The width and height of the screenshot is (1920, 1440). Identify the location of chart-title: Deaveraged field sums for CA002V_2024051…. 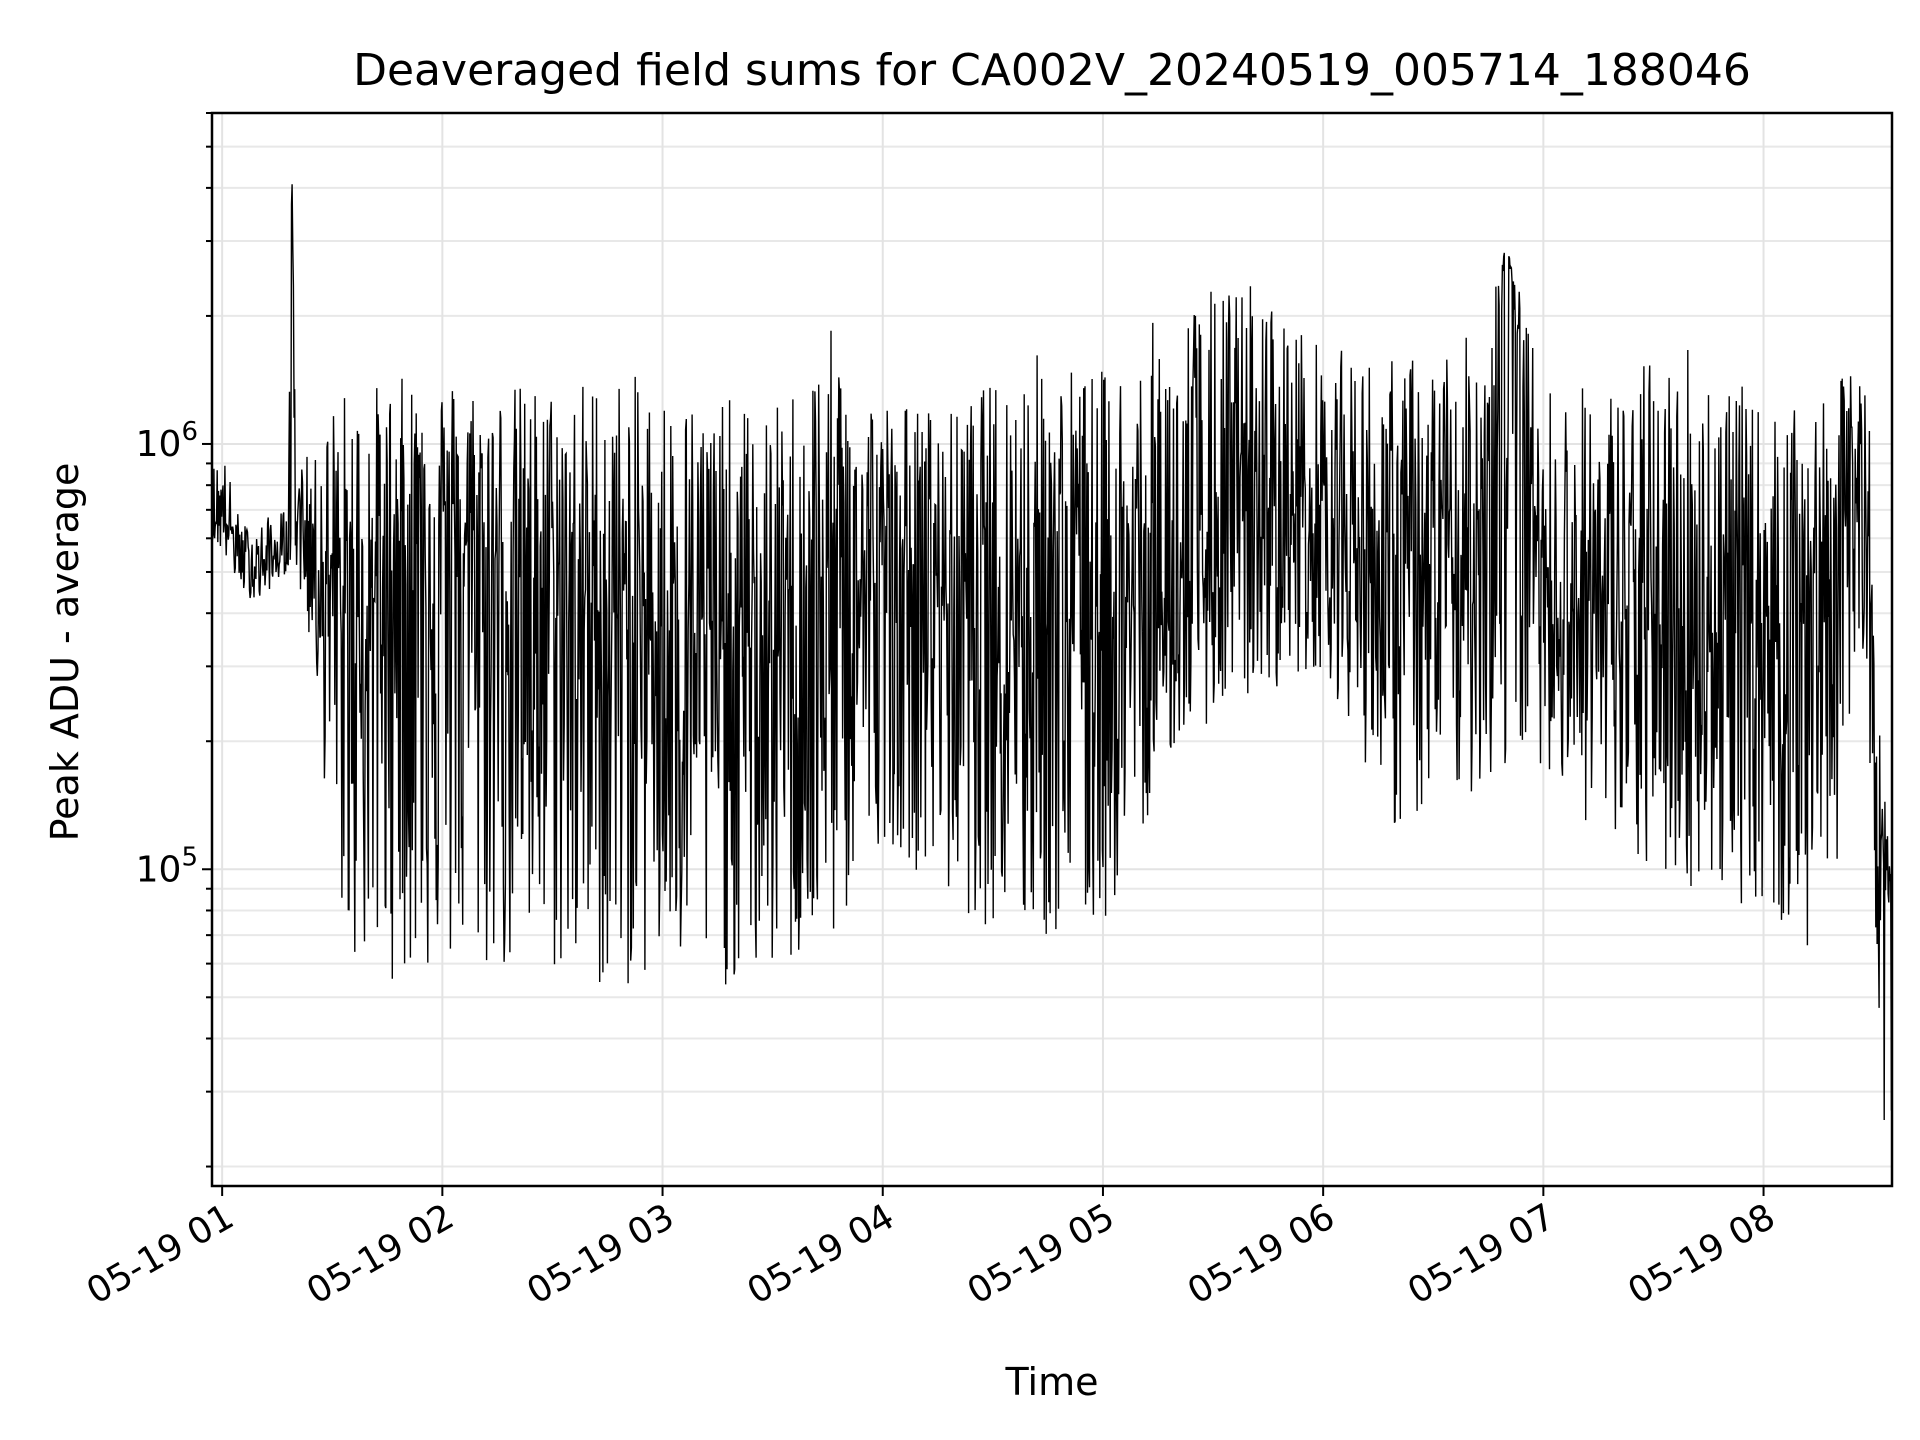
(1052, 70).